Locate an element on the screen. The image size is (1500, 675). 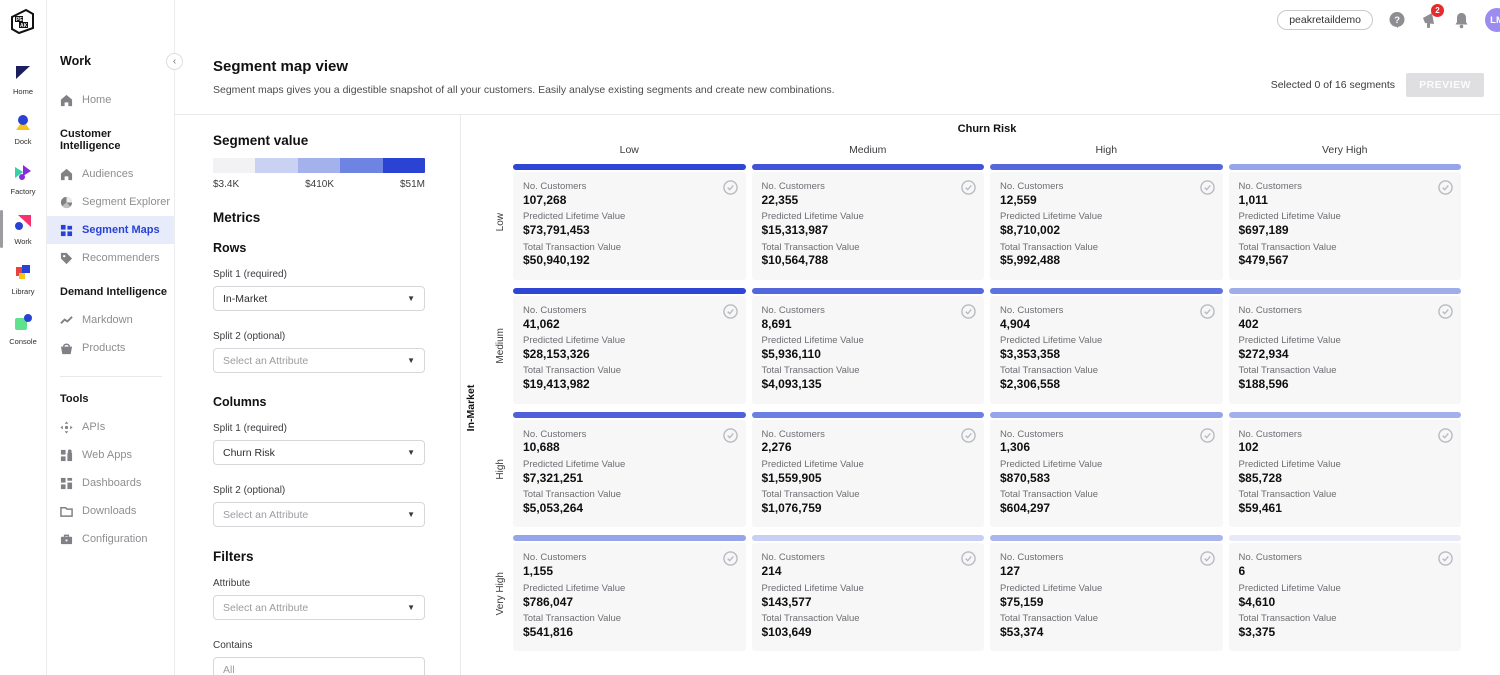
sidebar-item-home: Home is located at coordinates (110, 100).